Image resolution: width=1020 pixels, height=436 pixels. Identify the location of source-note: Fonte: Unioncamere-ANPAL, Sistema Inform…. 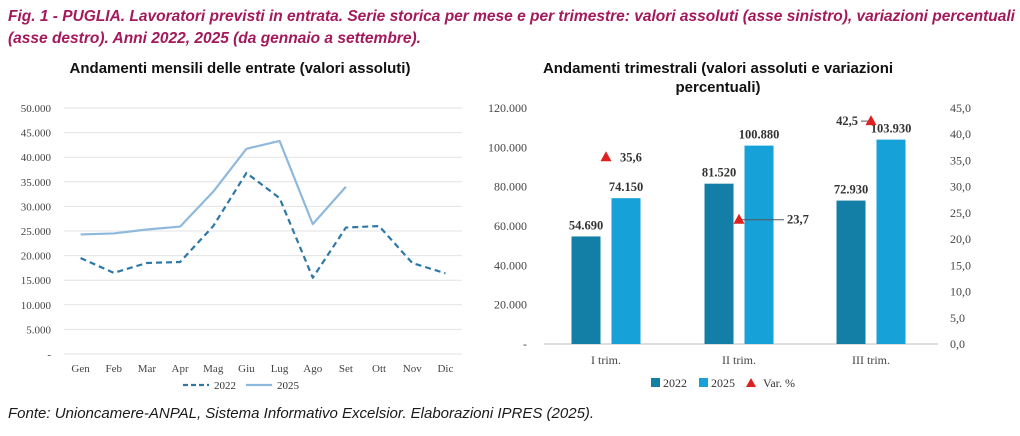
(301, 413).